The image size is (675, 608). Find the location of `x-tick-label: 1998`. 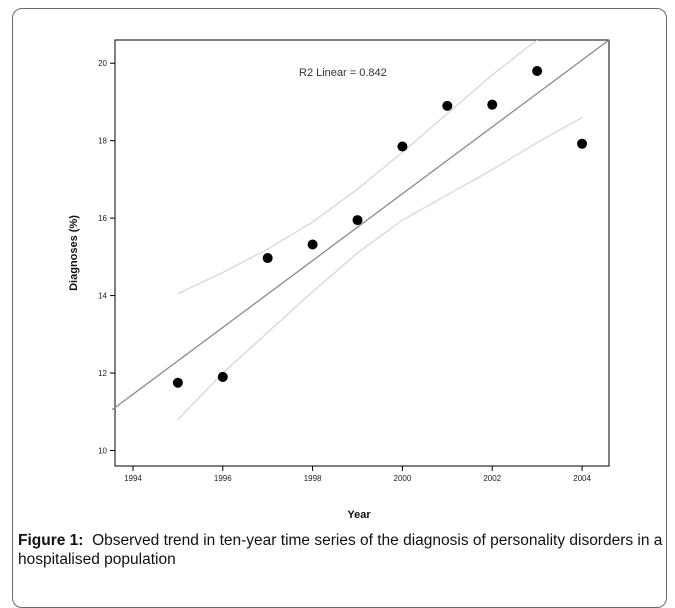

x-tick-label: 1998 is located at coordinates (313, 478).